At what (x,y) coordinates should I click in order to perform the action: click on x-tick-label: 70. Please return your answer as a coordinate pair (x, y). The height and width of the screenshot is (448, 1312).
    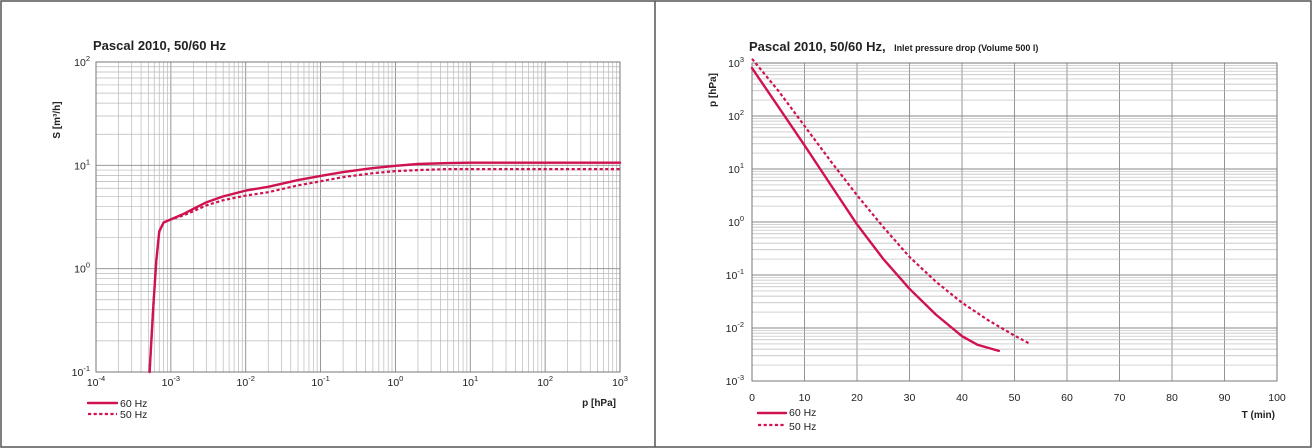
    Looking at the image, I should click on (1120, 398).